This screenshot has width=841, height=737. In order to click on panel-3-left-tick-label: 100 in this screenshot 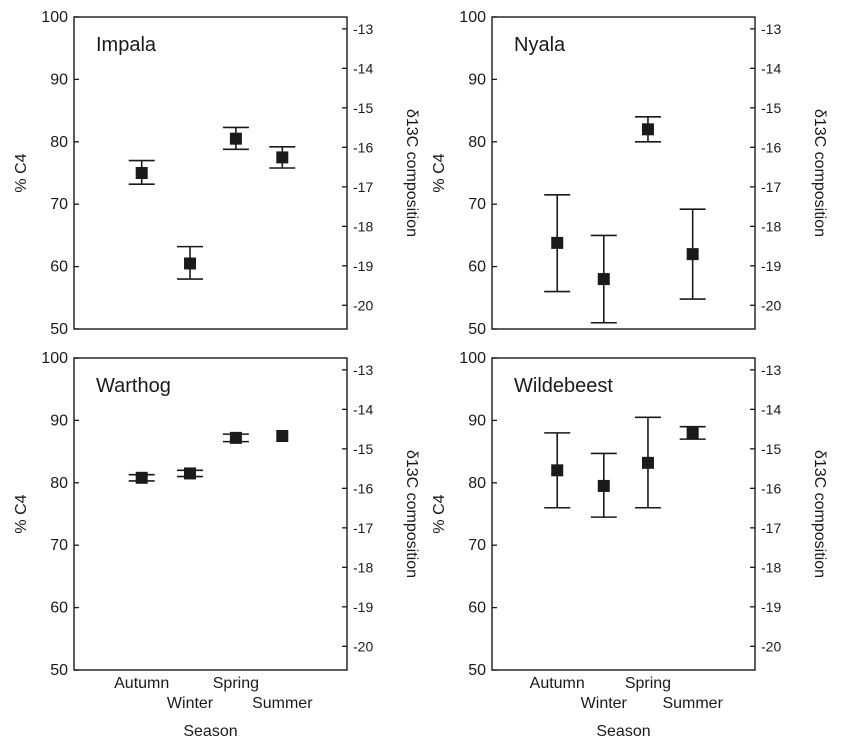, I will do `click(54, 358)`.